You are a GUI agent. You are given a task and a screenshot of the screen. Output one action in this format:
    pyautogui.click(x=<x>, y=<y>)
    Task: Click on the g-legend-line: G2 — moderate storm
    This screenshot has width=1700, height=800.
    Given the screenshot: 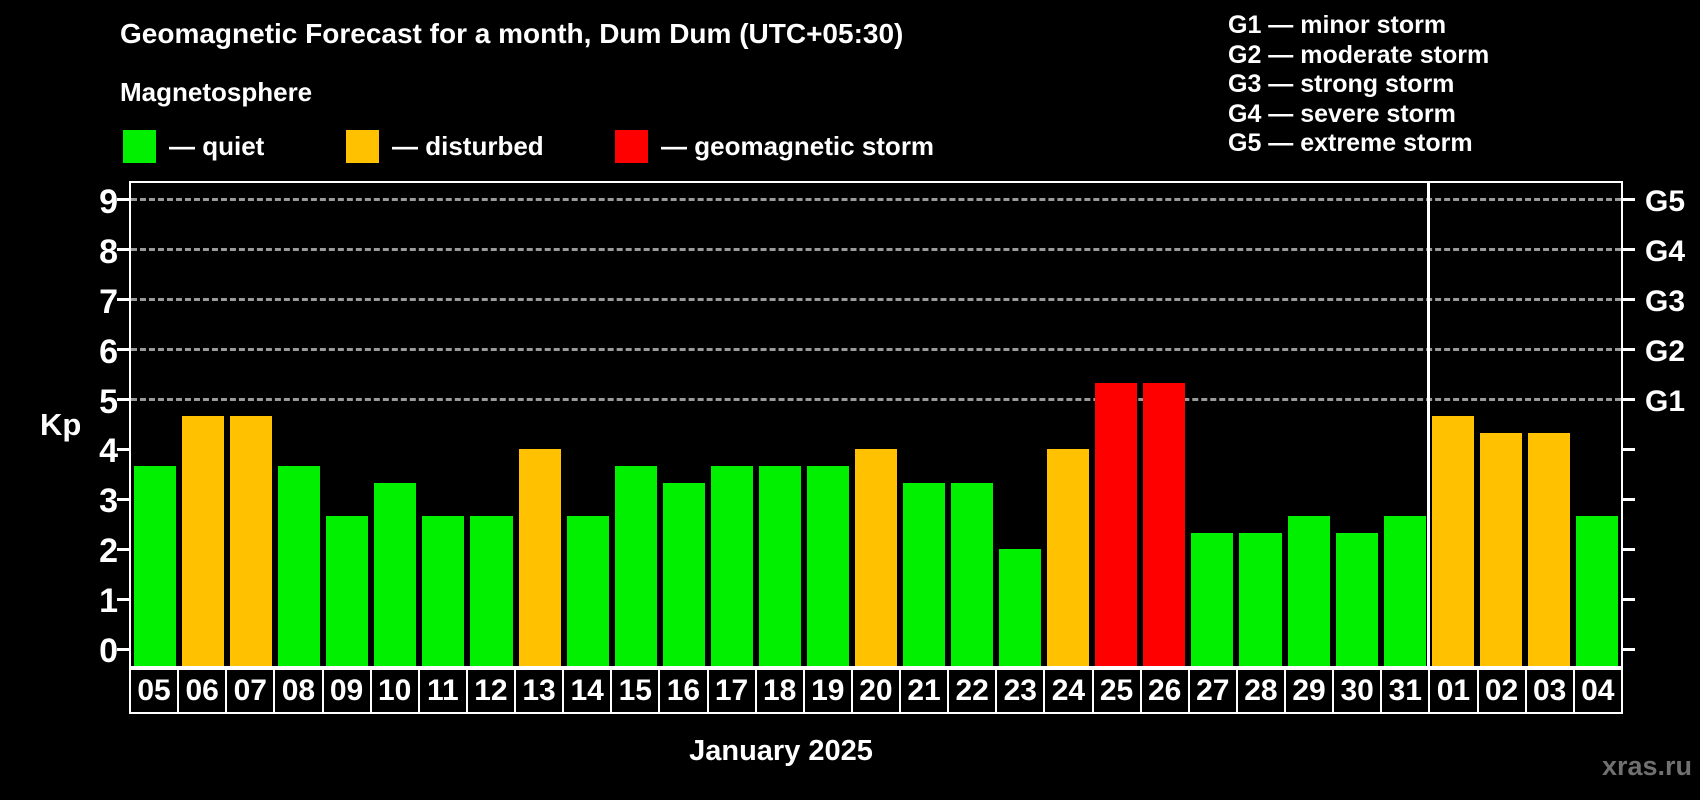 What is the action you would take?
    pyautogui.click(x=1359, y=54)
    